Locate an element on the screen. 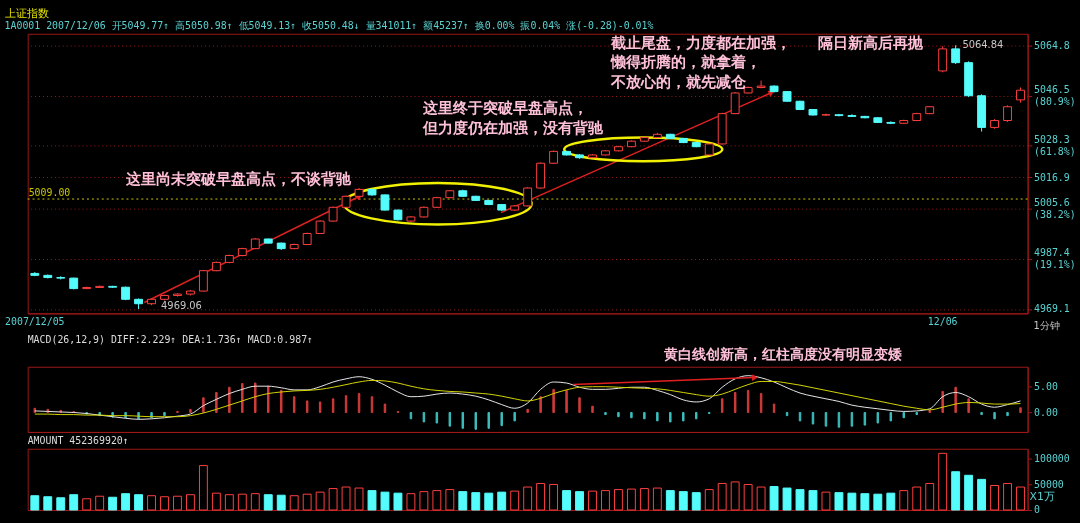 Image resolution: width=1080 pixels, height=523 pixels. y-tick-label: 5046.5 (80.9%) is located at coordinates (1055, 96).